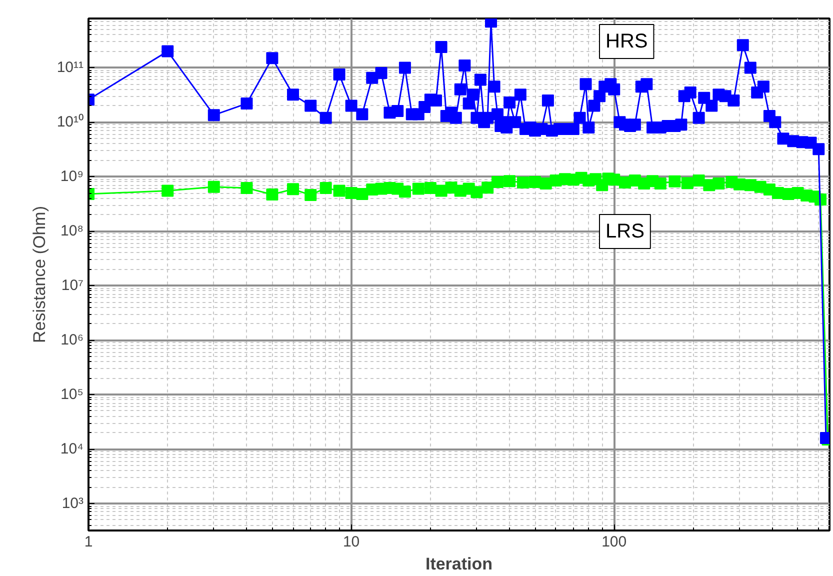 The width and height of the screenshot is (833, 576). I want to click on x-tick-label: 1, so click(88, 542).